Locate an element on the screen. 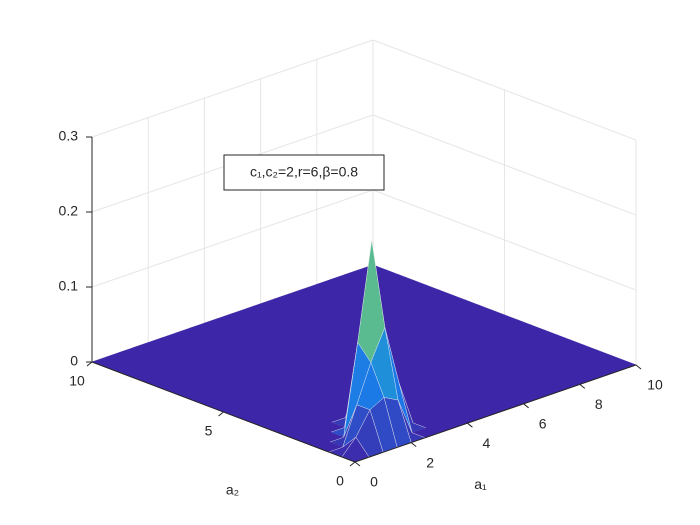  y-tick-label: 5 is located at coordinates (209, 431).